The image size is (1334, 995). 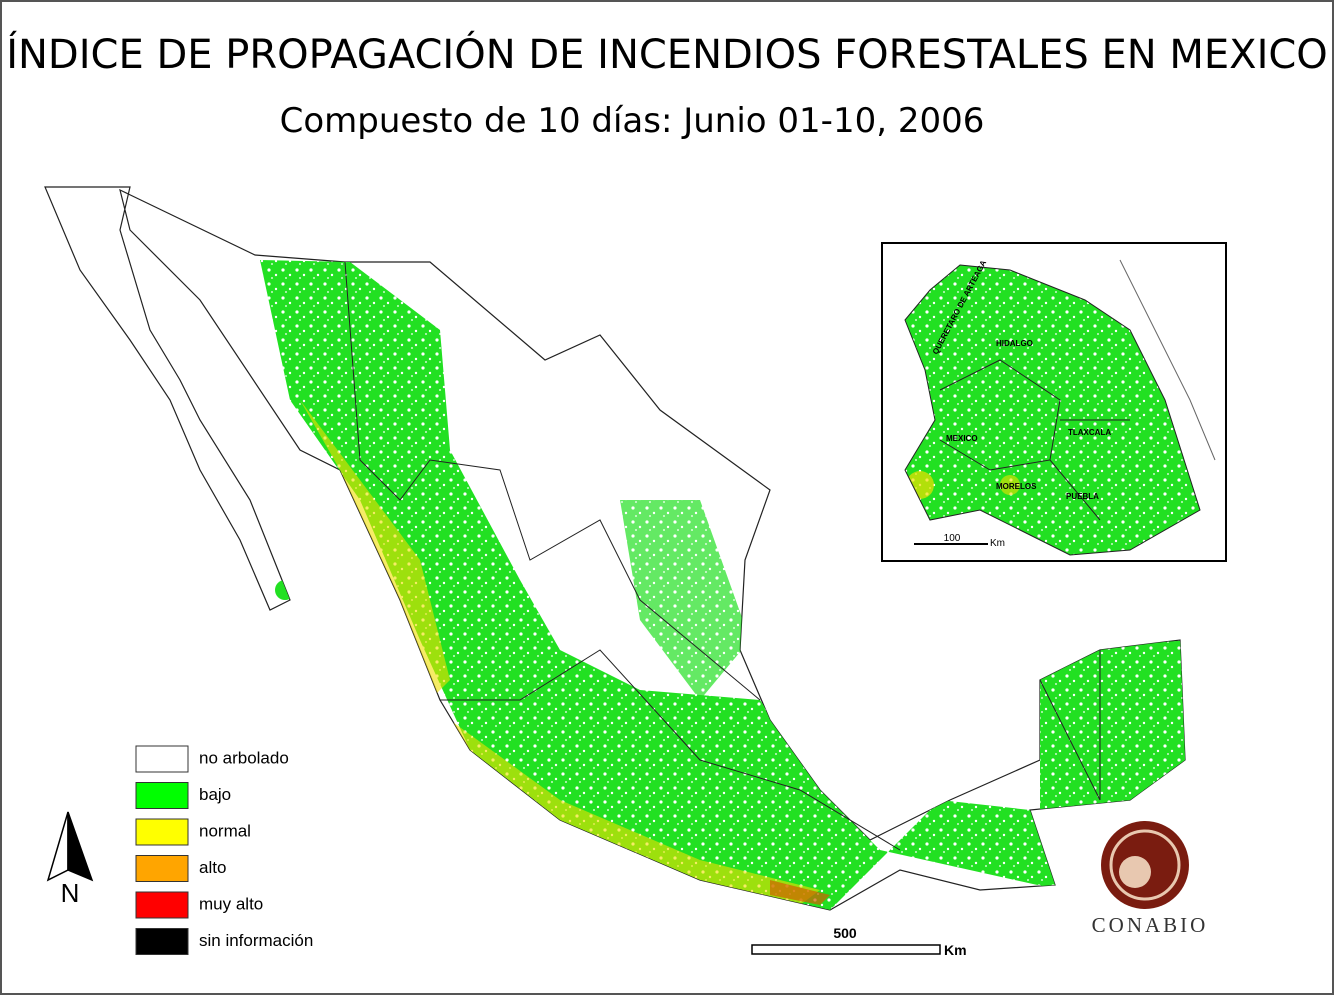 What do you see at coordinates (212, 867) in the screenshot?
I see `legend-label: alto` at bounding box center [212, 867].